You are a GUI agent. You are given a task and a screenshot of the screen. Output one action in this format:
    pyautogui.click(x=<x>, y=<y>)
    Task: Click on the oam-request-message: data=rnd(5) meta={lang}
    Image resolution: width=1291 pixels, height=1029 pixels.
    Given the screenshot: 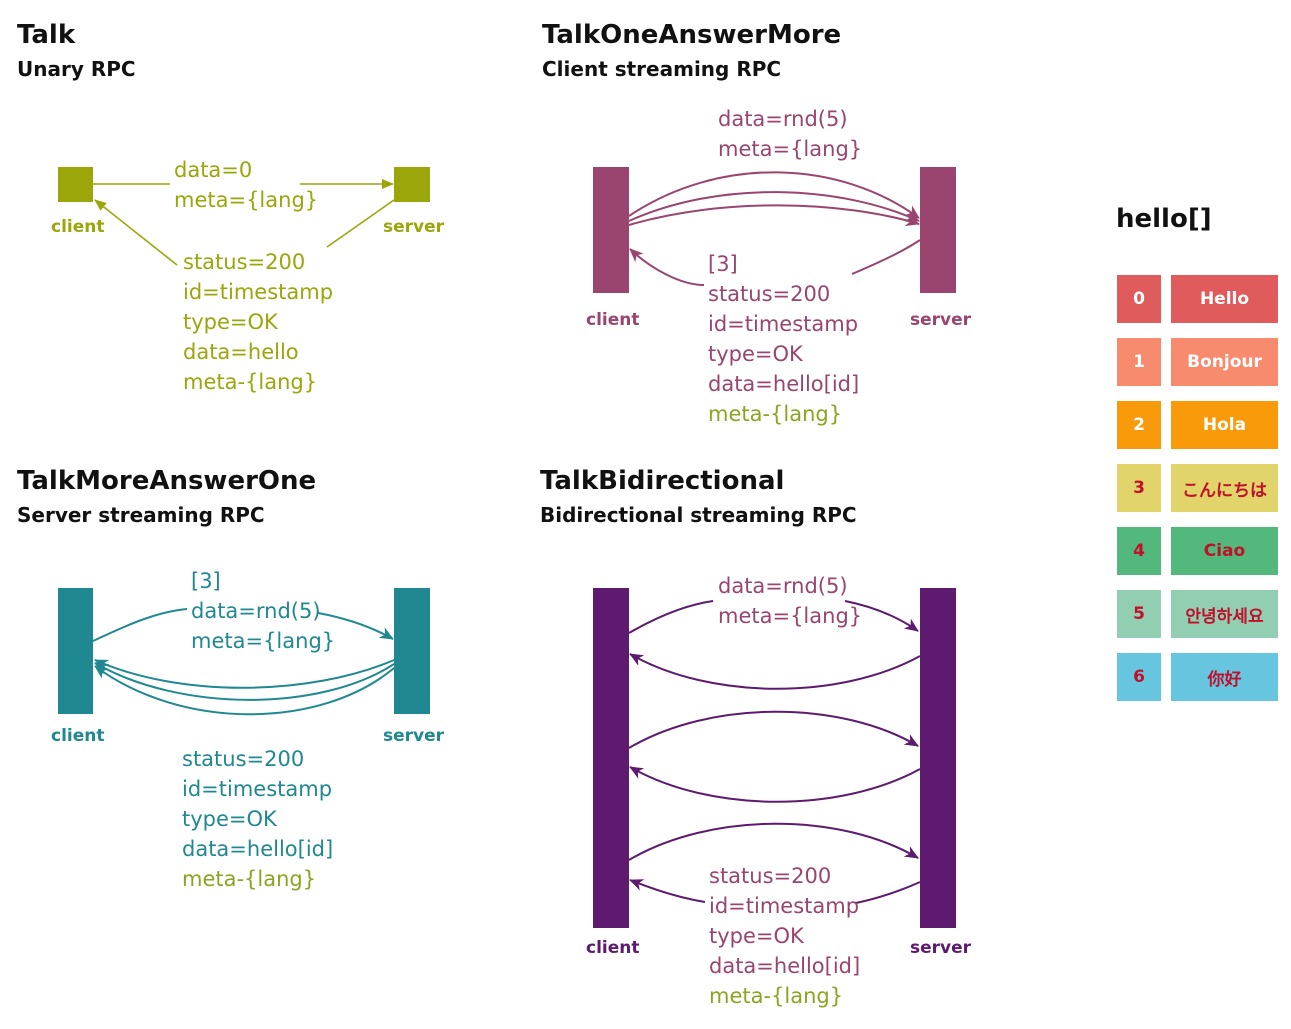 What is the action you would take?
    pyautogui.click(x=790, y=134)
    